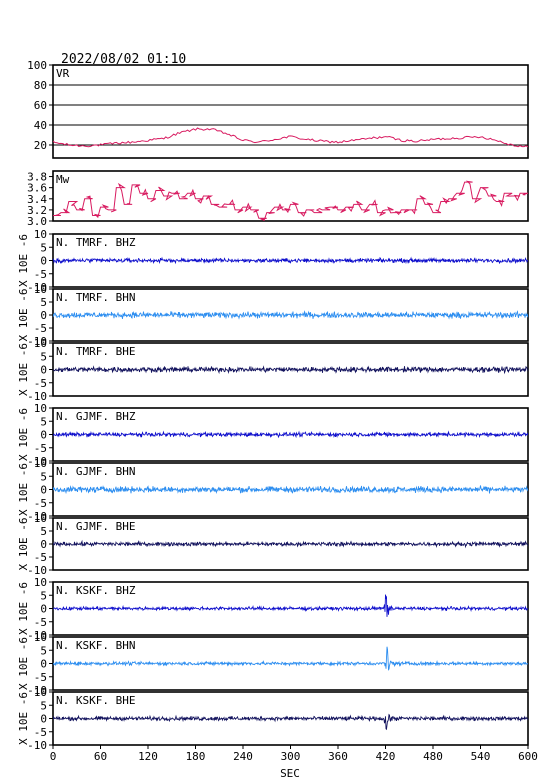  I want to click on x-tick-label: 480, so click(433, 756).